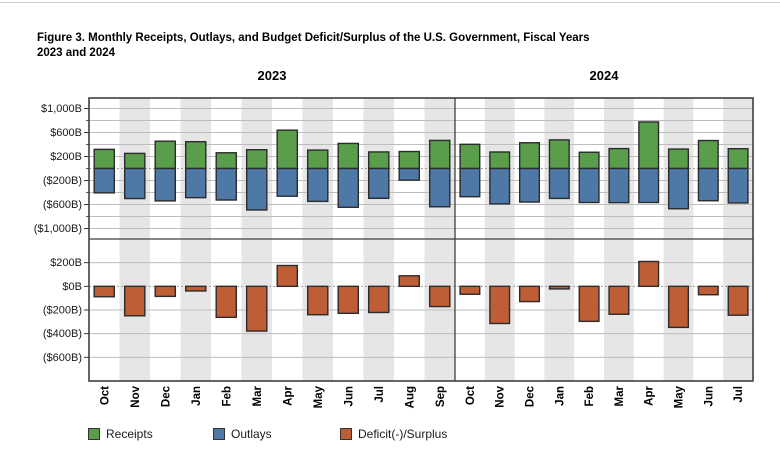  I want to click on outlays-bar-2024-apr, so click(649, 185).